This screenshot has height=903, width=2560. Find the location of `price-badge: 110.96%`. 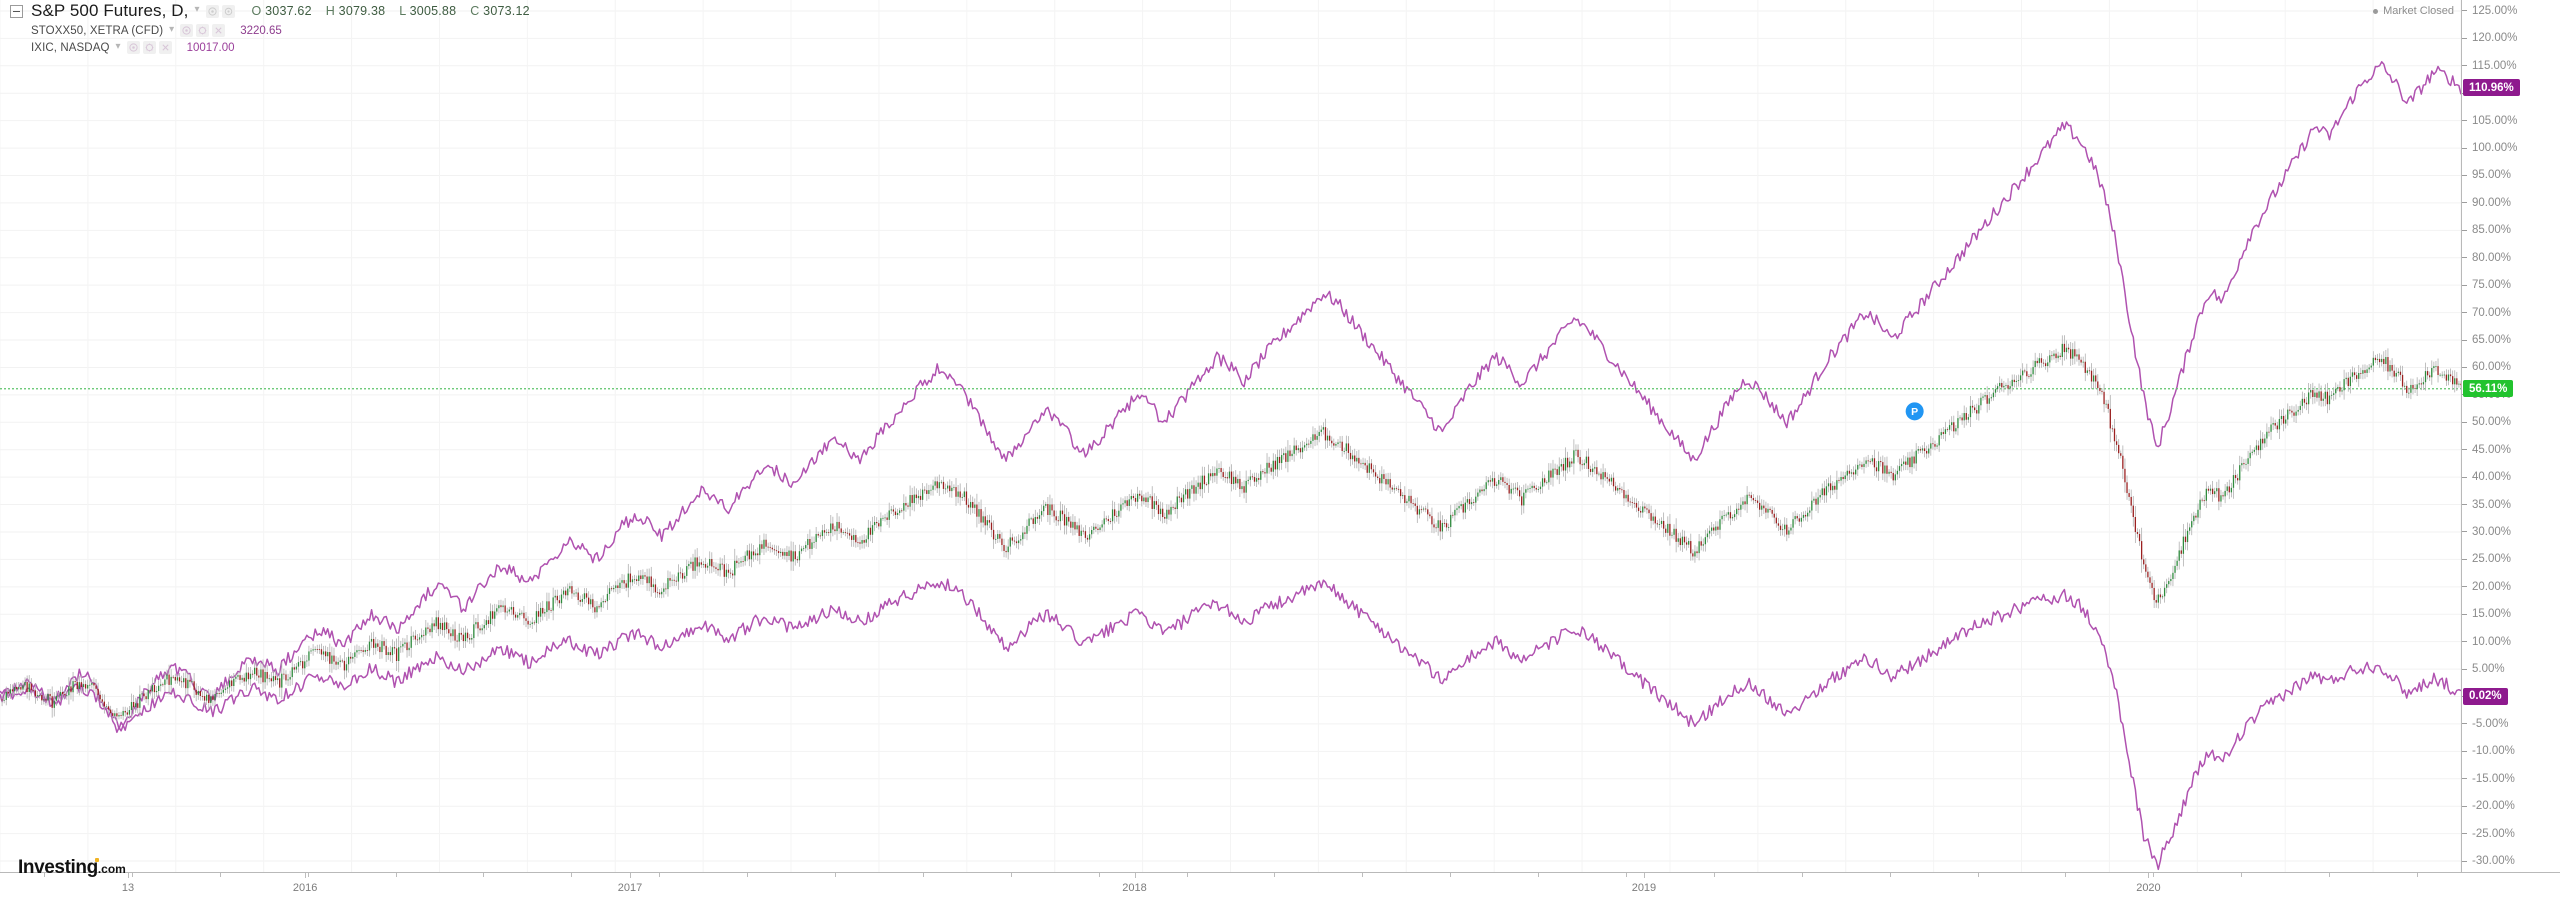

price-badge: 110.96% is located at coordinates (2491, 88).